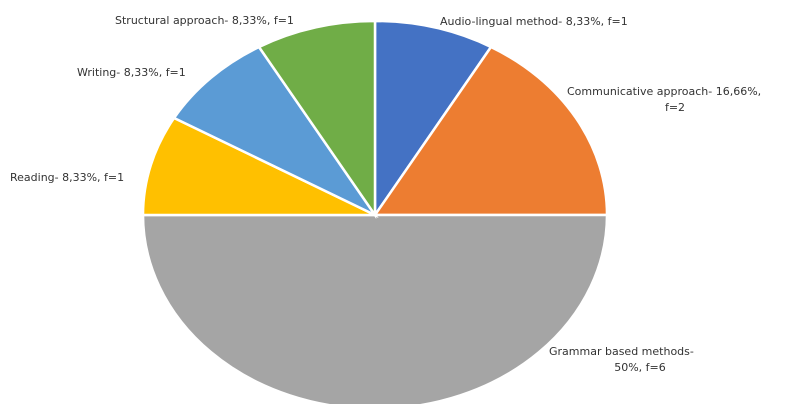 Image resolution: width=792 pixels, height=404 pixels. I want to click on slice-label-line: Grammar based methods-, so click(621, 351).